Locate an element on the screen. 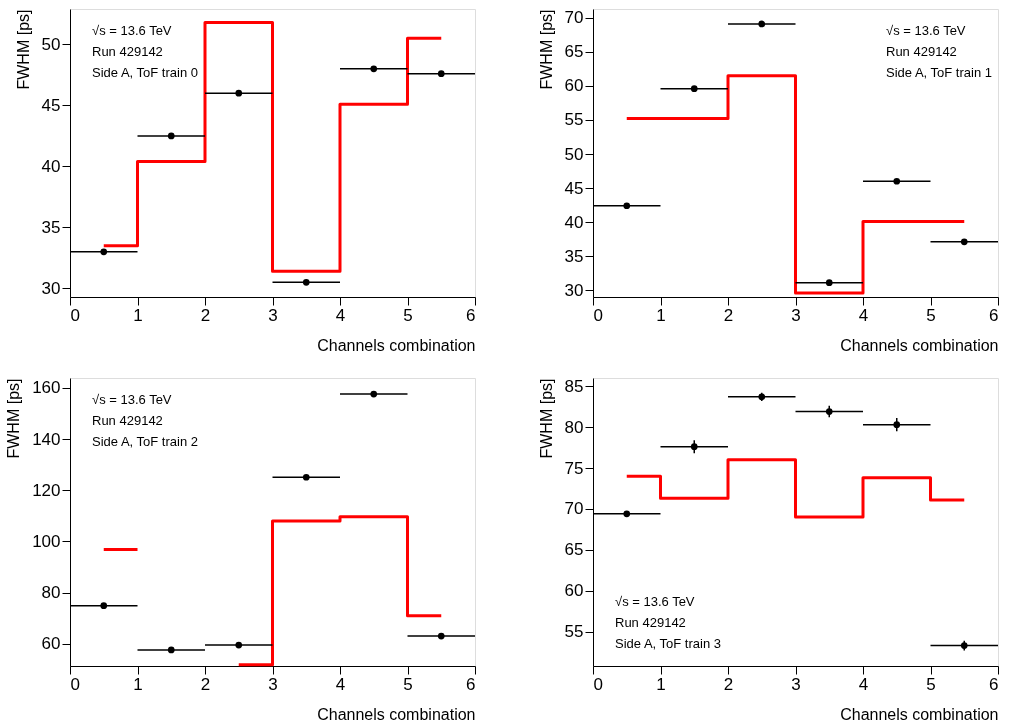 The width and height of the screenshot is (1031, 725). annotation: Side A, ToF train 1 is located at coordinates (939, 72).